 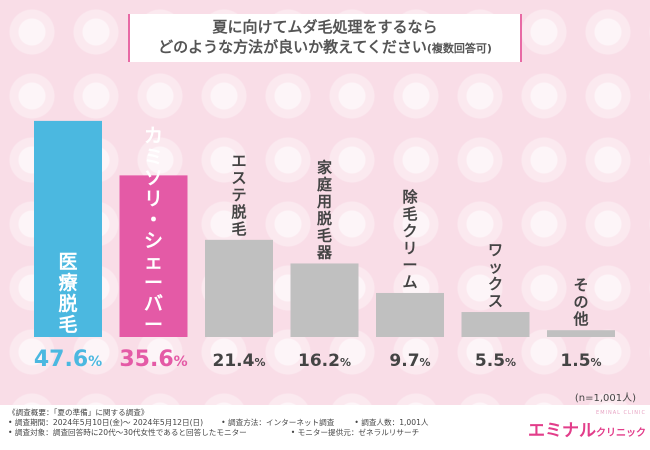 What do you see at coordinates (153, 359) in the screenshot?
I see `value-label-1: 35.6%` at bounding box center [153, 359].